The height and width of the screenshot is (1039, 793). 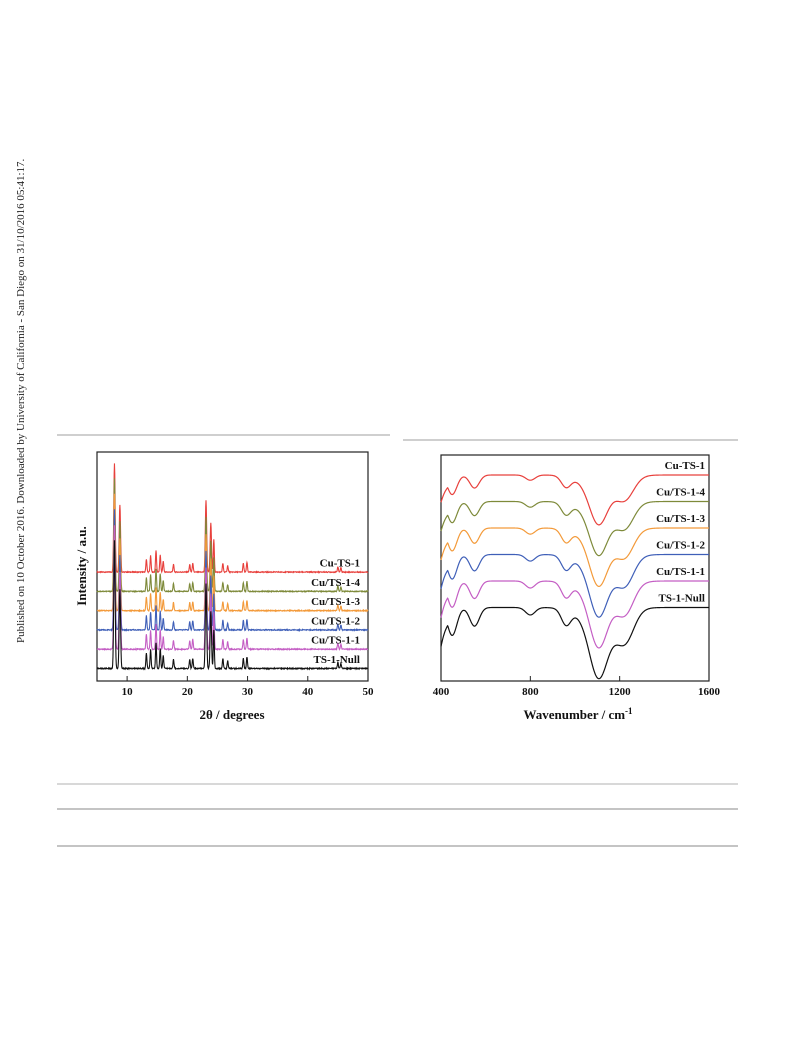 What do you see at coordinates (81, 565) in the screenshot?
I see `xrd-y-axis-label: Intensity / a.u.` at bounding box center [81, 565].